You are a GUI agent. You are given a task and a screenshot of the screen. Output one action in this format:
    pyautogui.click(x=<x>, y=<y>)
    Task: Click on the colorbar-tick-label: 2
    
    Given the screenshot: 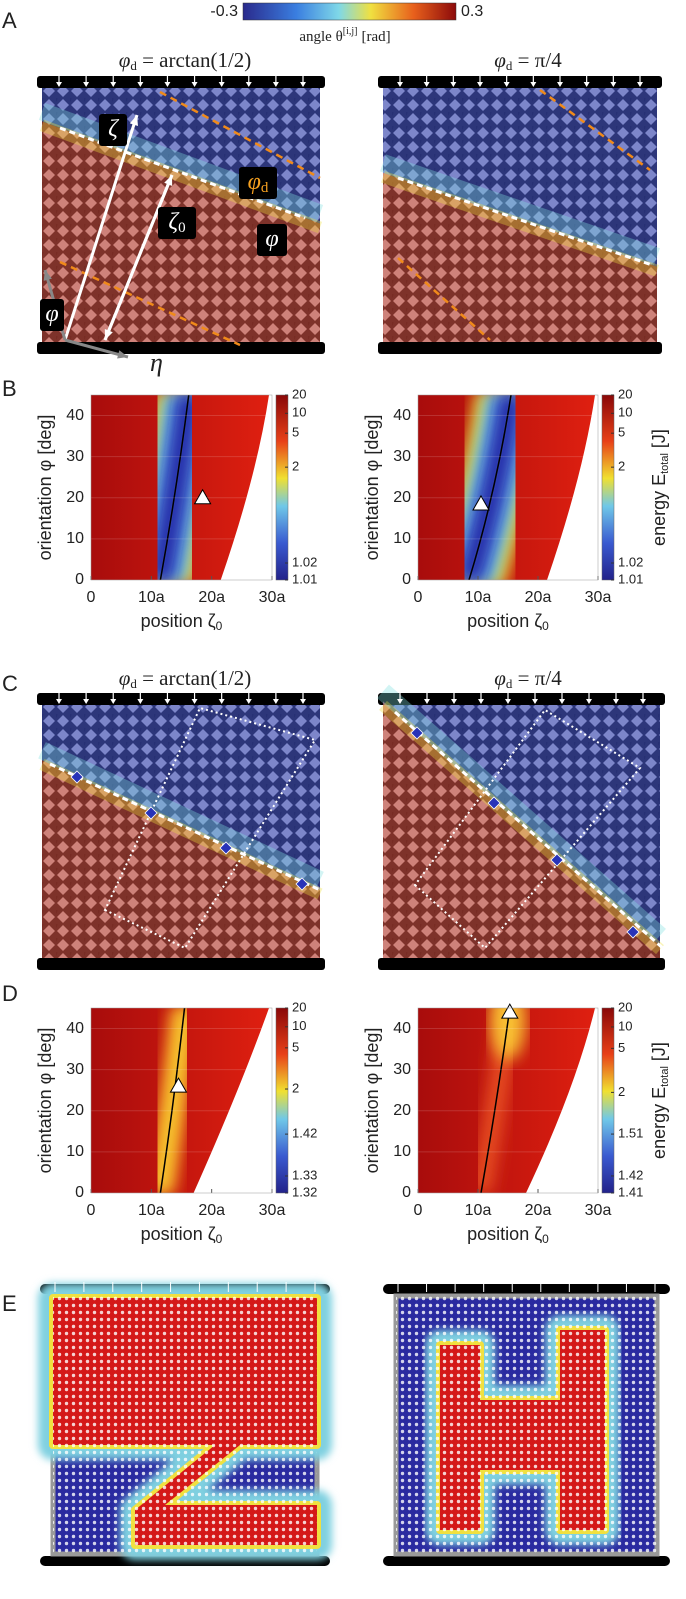 What is the action you would take?
    pyautogui.click(x=295, y=466)
    